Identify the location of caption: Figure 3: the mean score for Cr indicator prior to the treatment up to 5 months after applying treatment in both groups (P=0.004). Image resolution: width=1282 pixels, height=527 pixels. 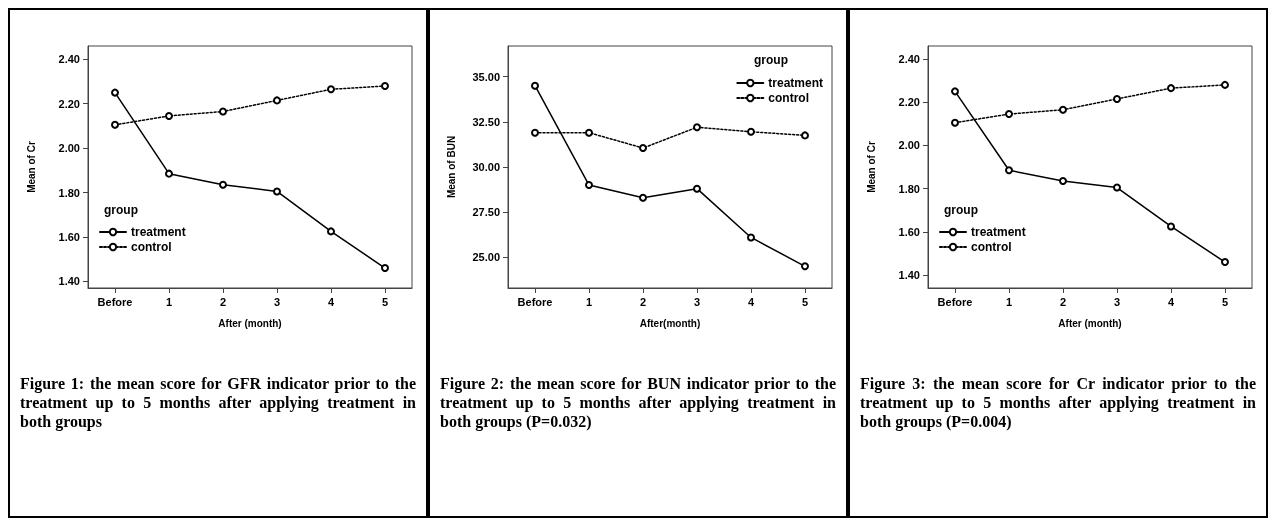
(1058, 402).